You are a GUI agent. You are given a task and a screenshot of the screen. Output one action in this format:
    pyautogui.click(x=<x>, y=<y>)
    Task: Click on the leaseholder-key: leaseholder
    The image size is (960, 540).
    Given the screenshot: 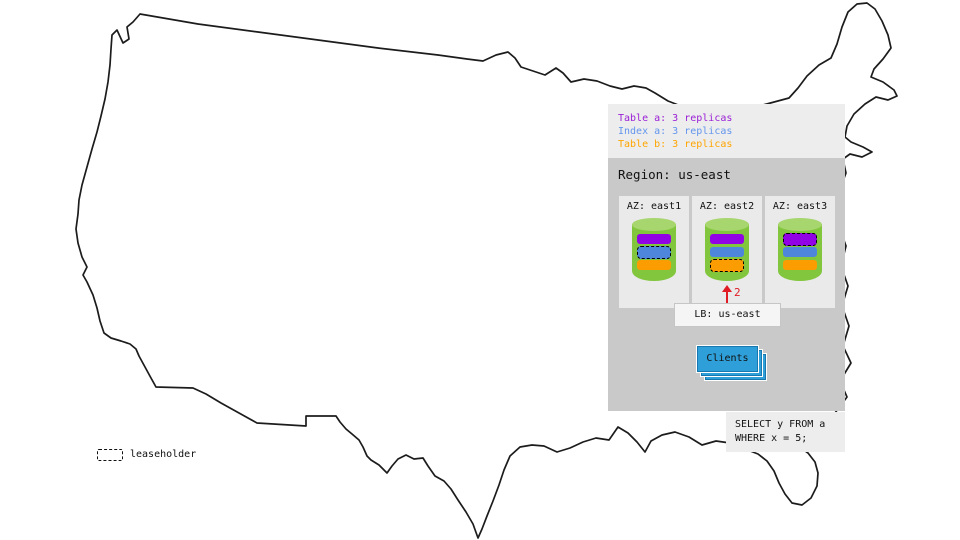 What is the action you would take?
    pyautogui.click(x=146, y=455)
    